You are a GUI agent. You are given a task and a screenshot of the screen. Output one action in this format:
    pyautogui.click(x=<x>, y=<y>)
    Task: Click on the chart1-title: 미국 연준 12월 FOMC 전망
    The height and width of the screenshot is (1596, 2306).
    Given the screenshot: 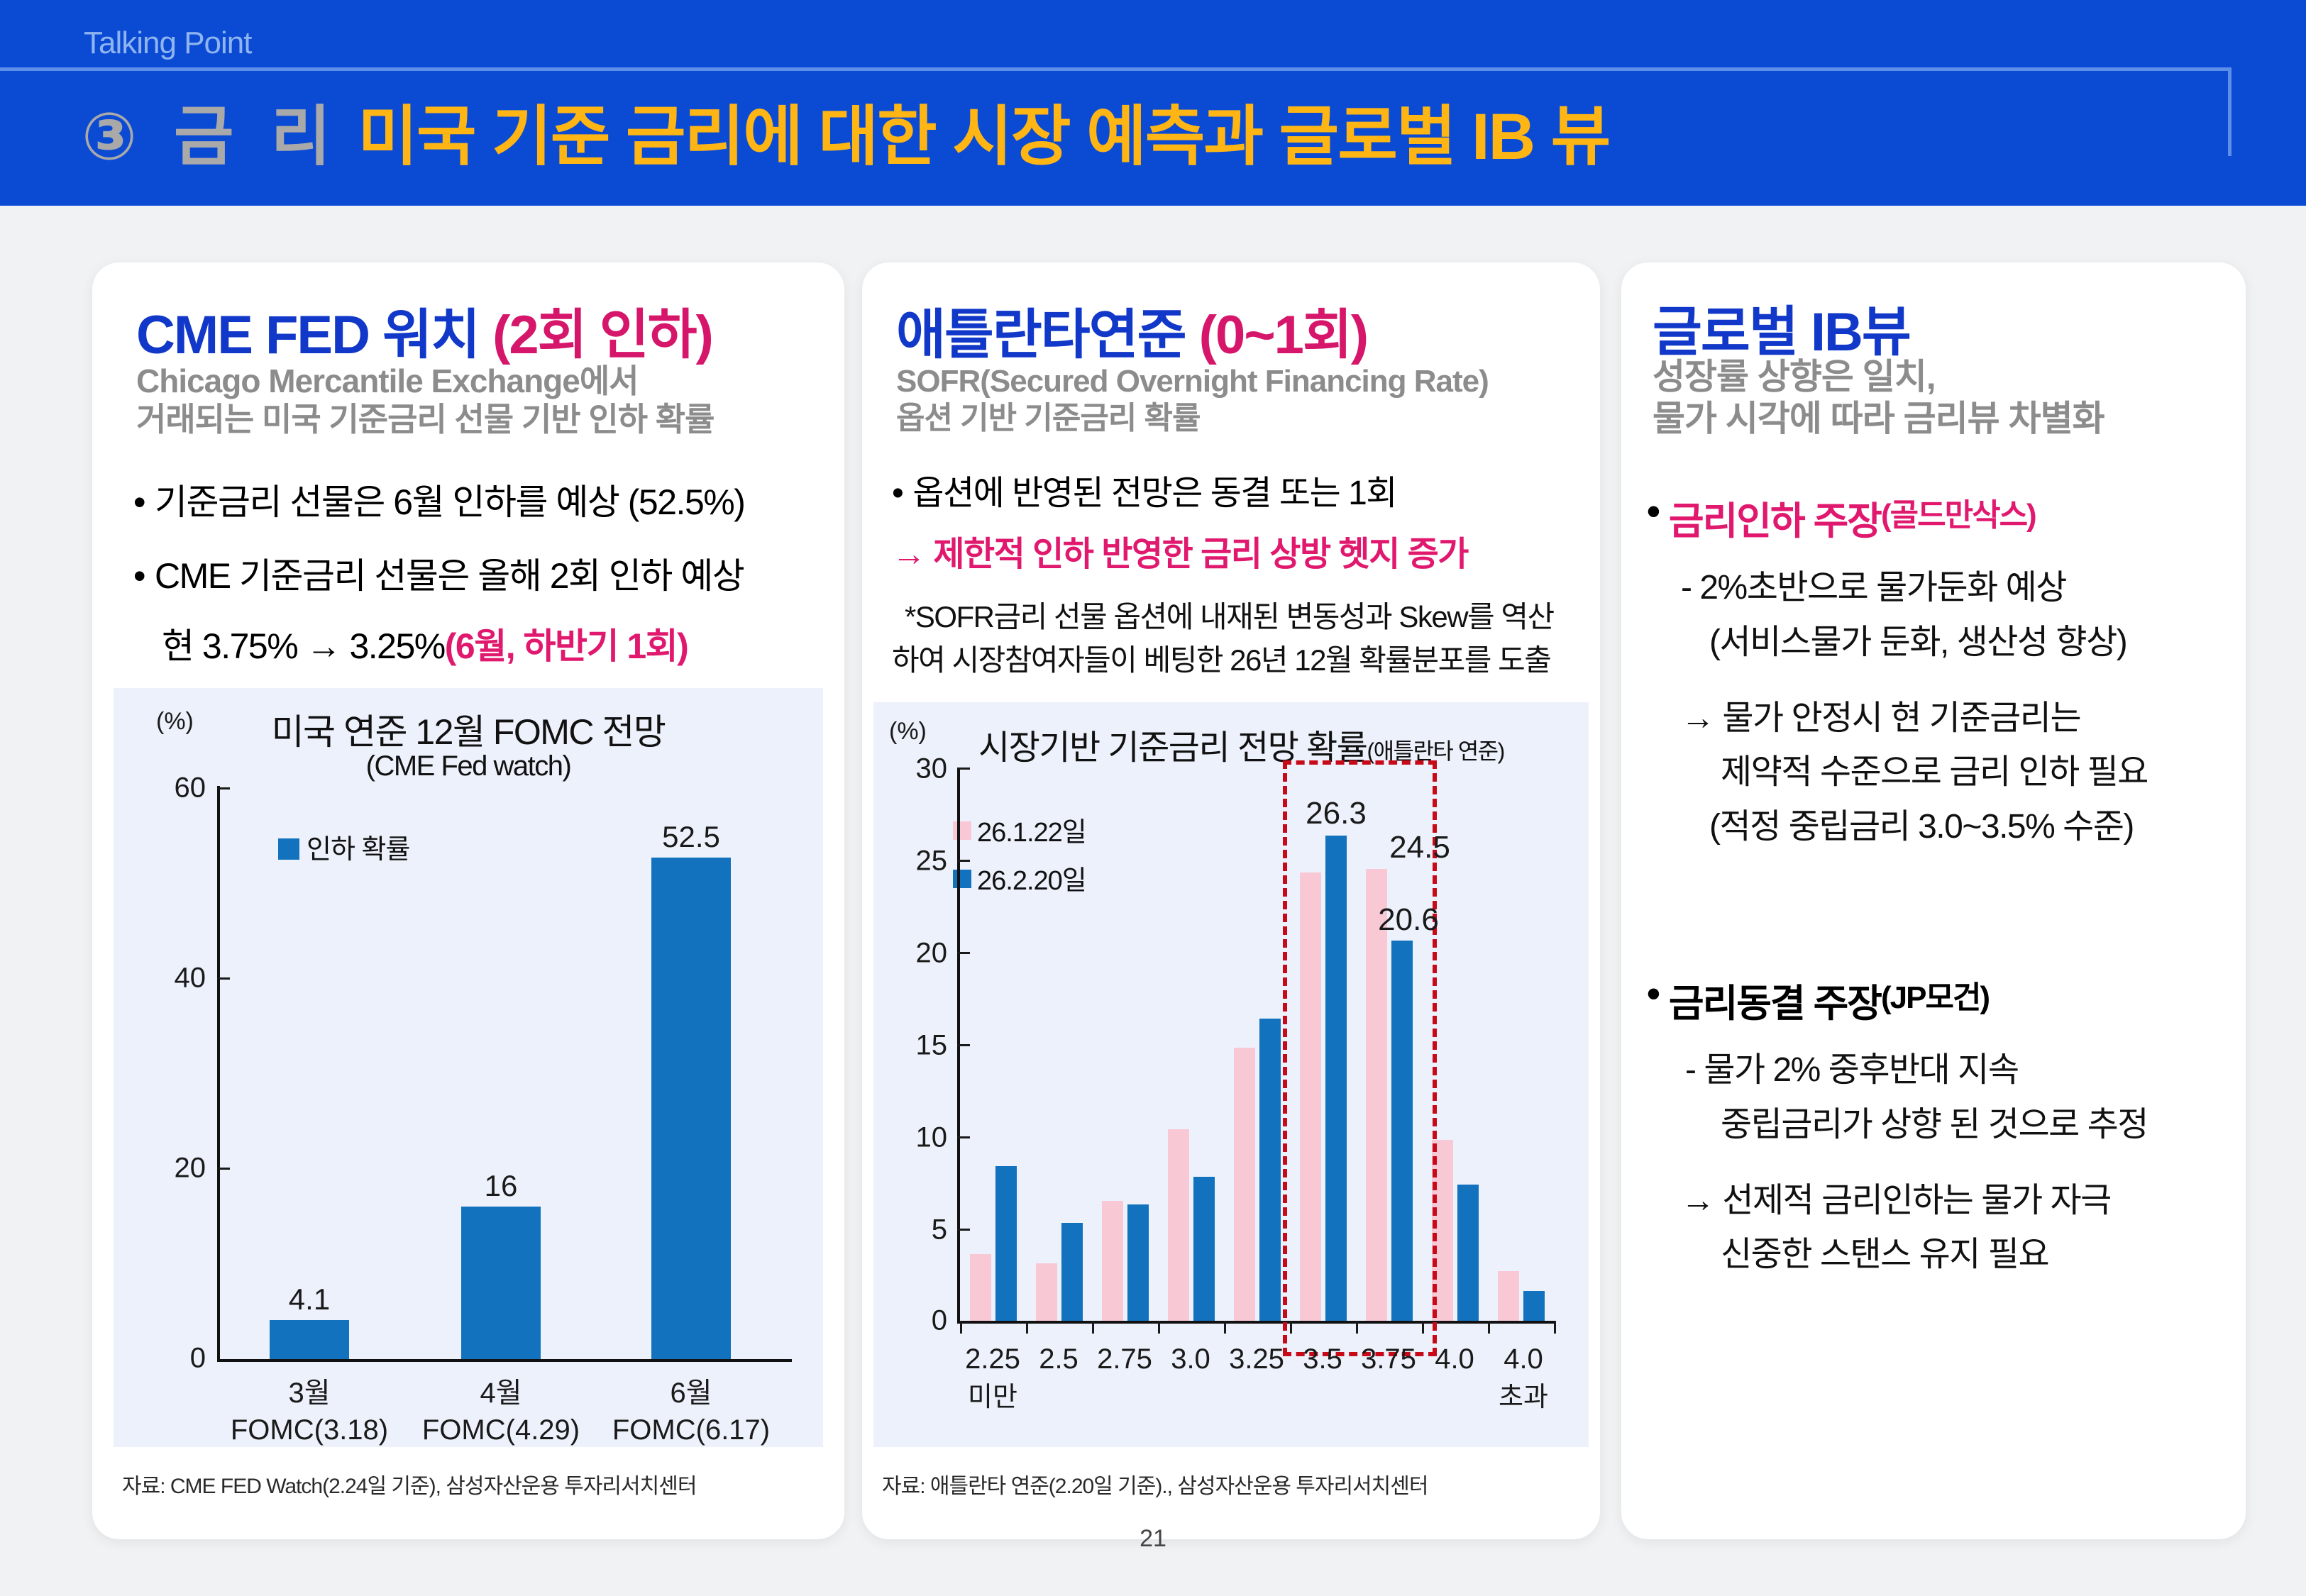 What is the action you would take?
    pyautogui.click(x=469, y=732)
    